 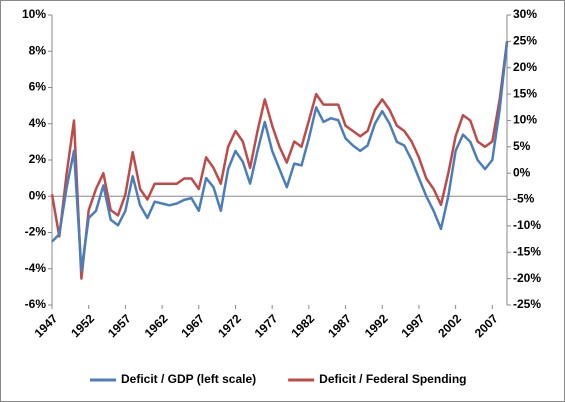 I want to click on y-tick-label: 6%, so click(x=38, y=87).